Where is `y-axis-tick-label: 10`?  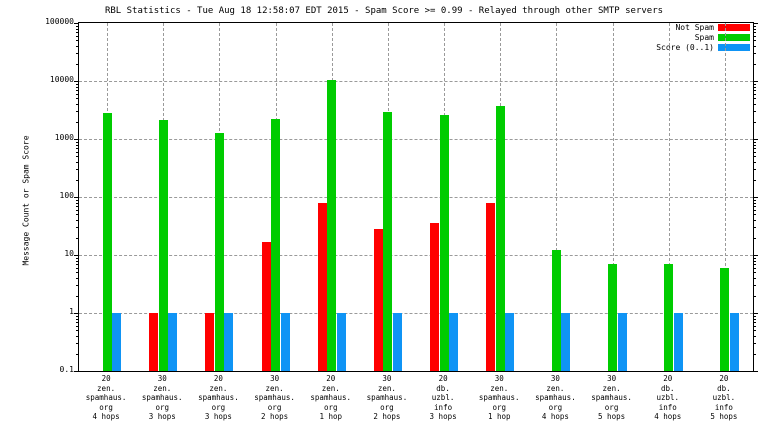 y-axis-tick-label: 10 is located at coordinates (69, 253).